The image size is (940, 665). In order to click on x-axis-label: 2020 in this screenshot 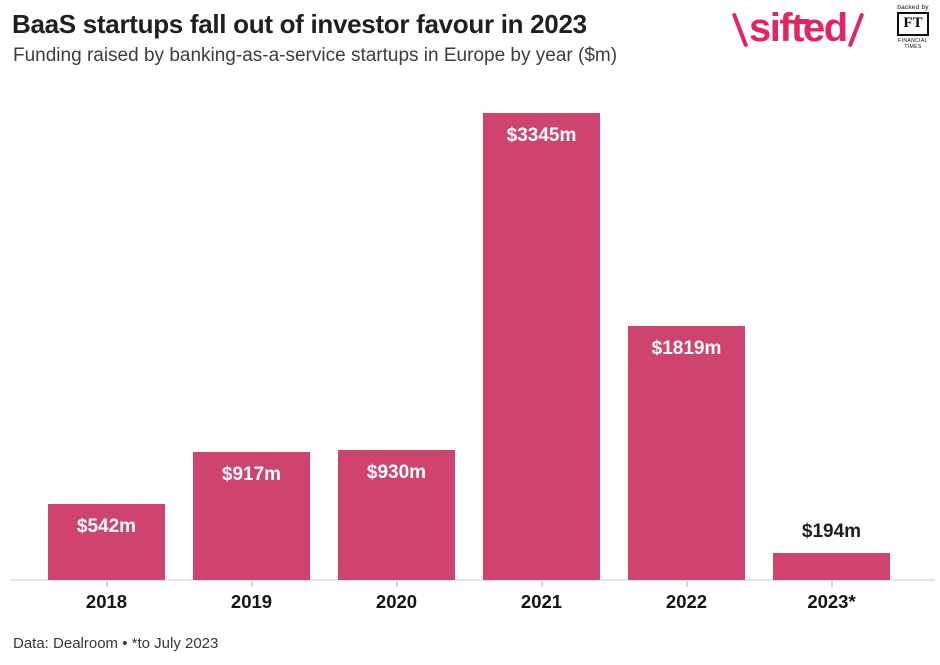, I will do `click(396, 601)`.